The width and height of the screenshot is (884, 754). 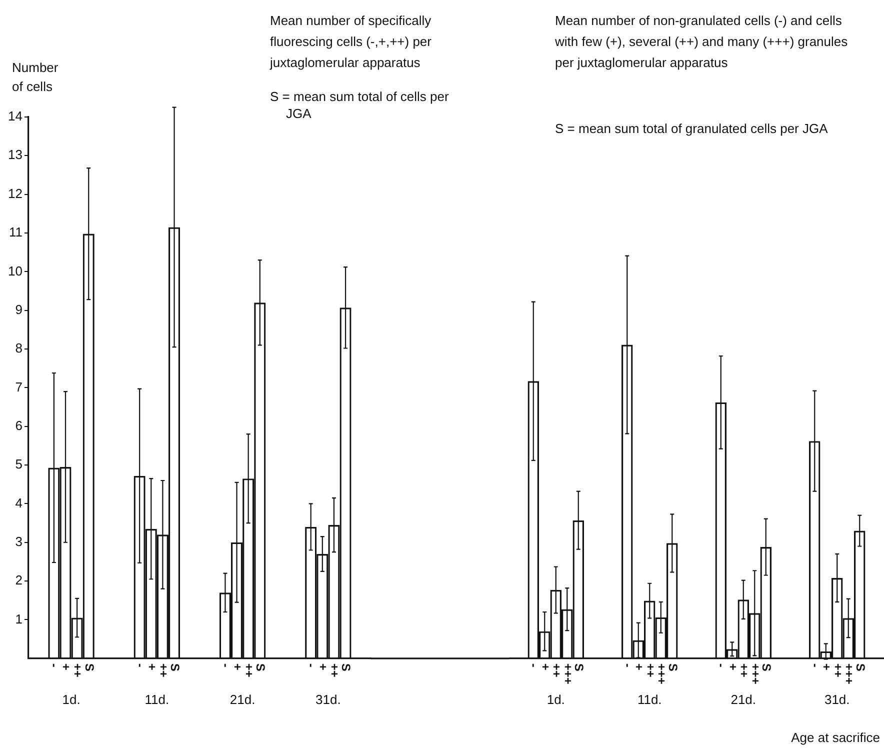 I want to click on y-tick-label: 1, so click(x=18, y=618).